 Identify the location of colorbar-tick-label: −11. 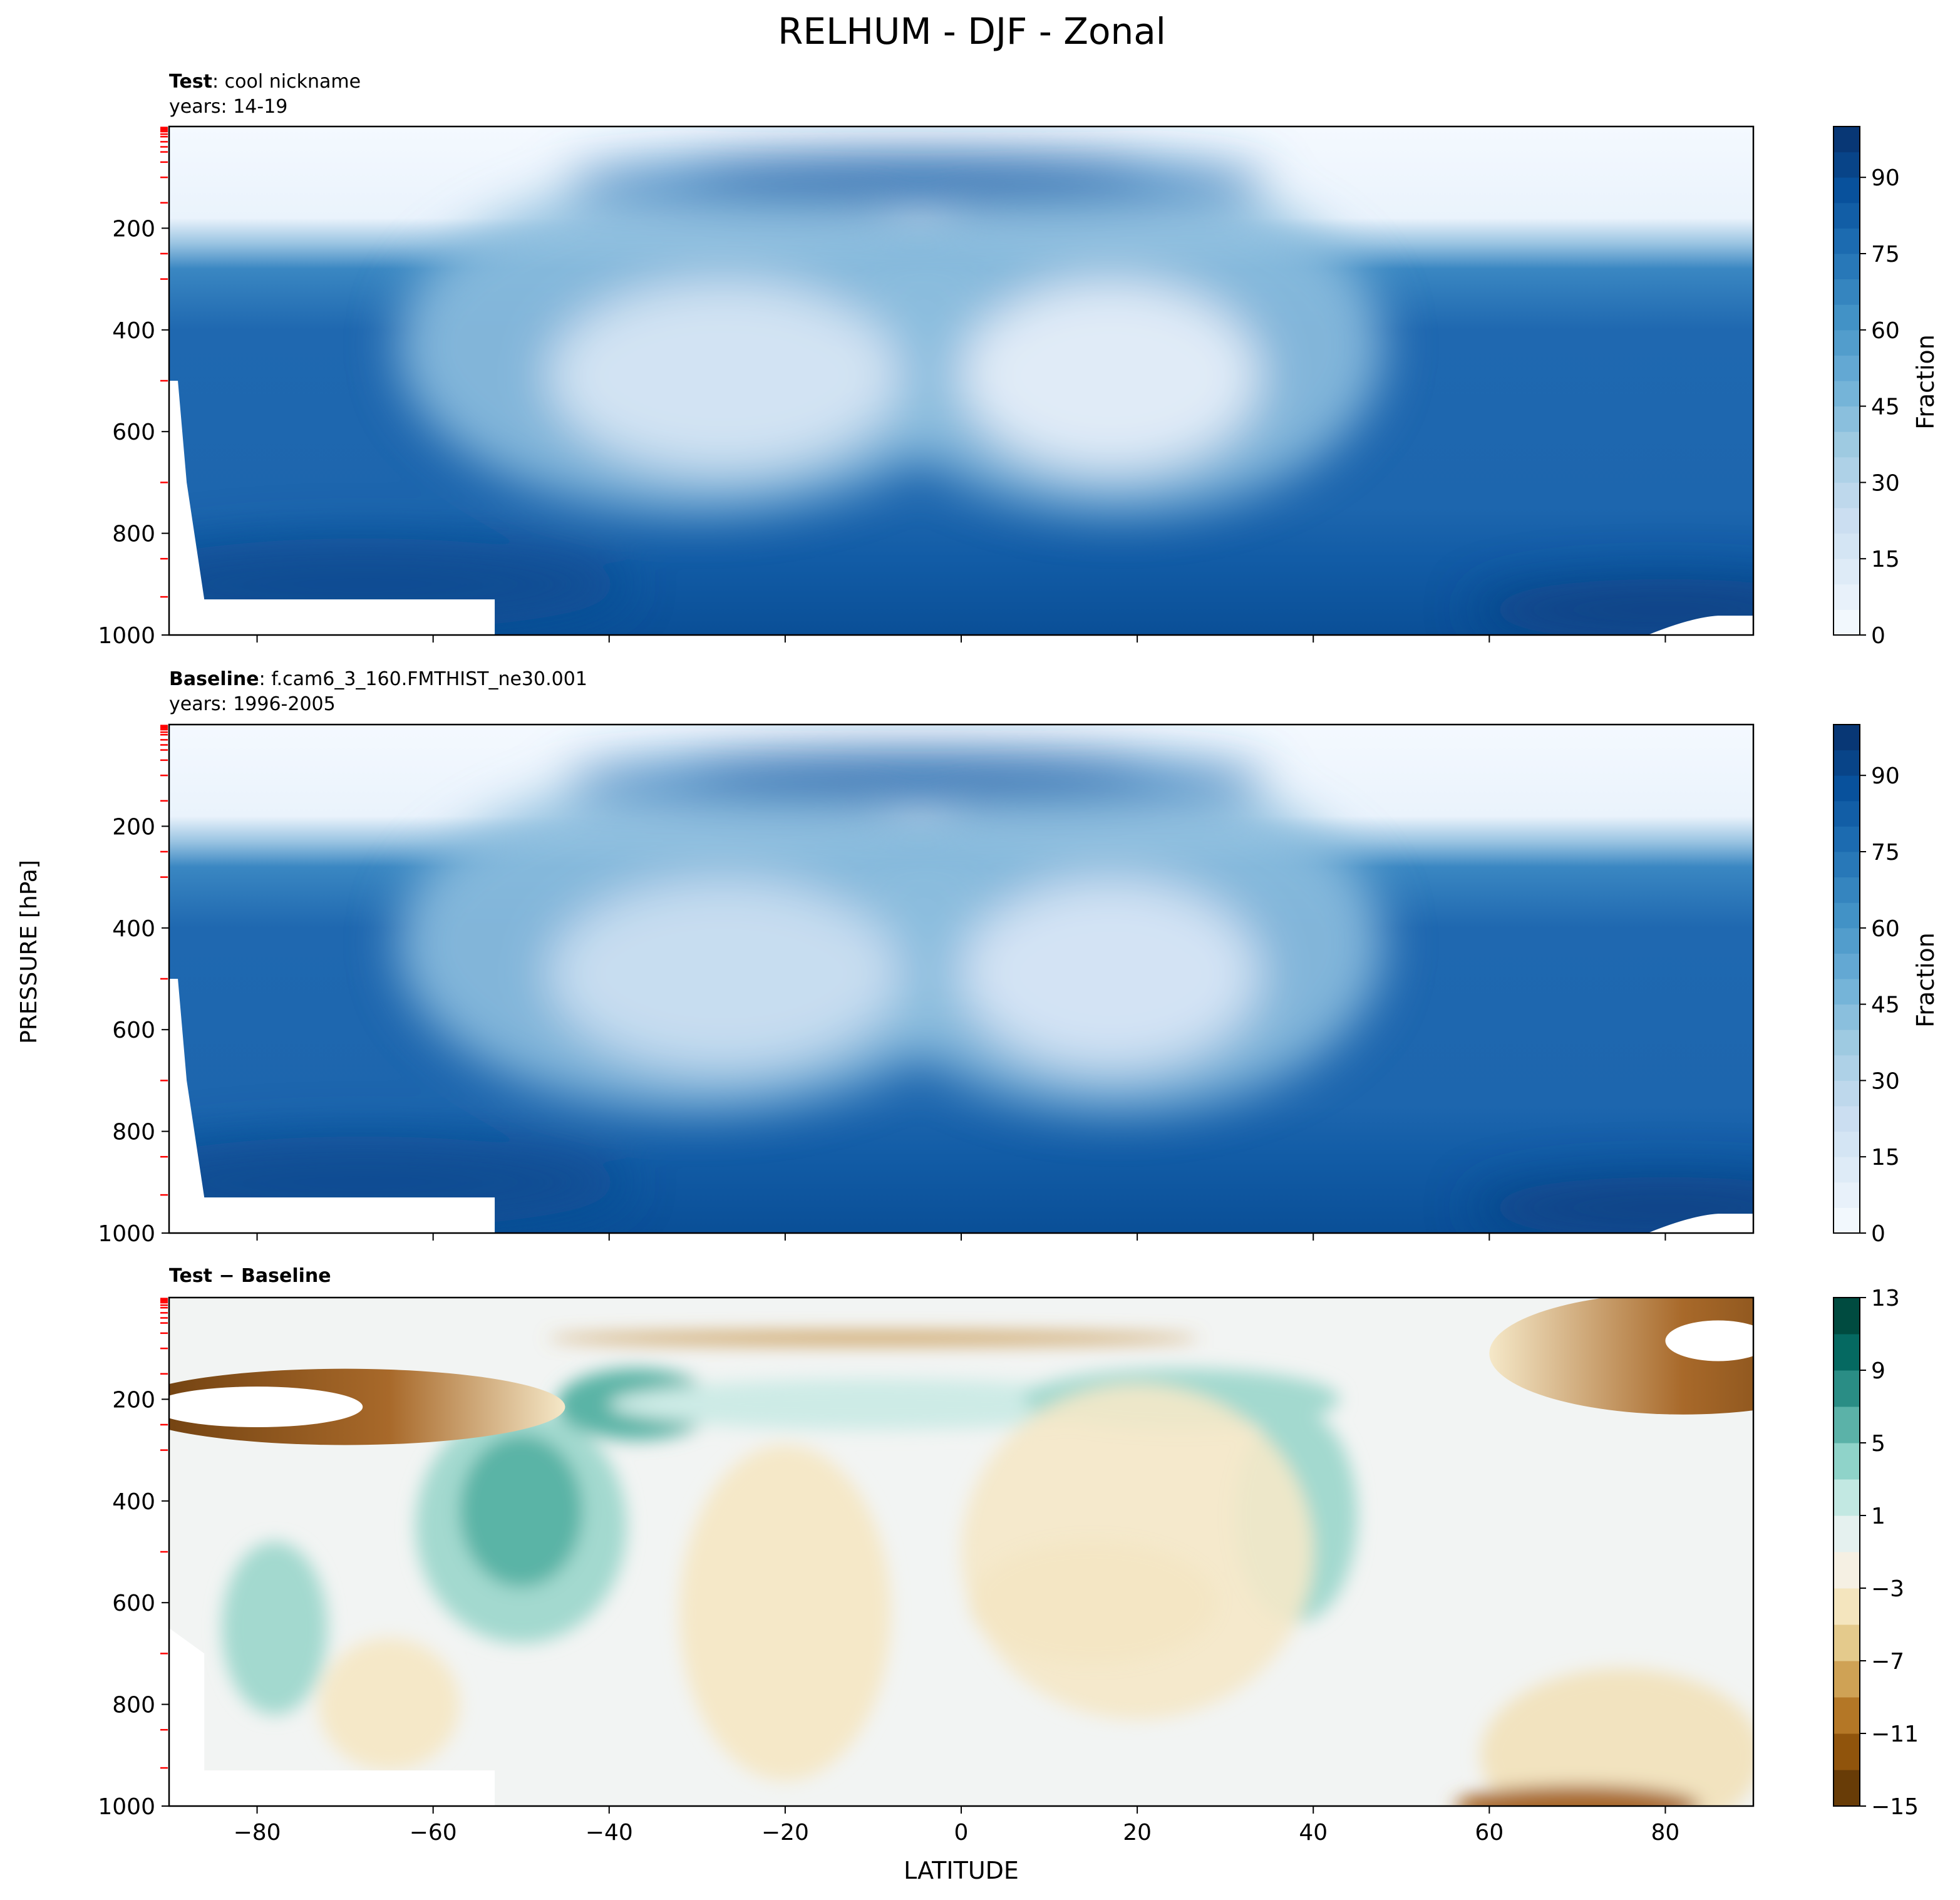
(1895, 1734).